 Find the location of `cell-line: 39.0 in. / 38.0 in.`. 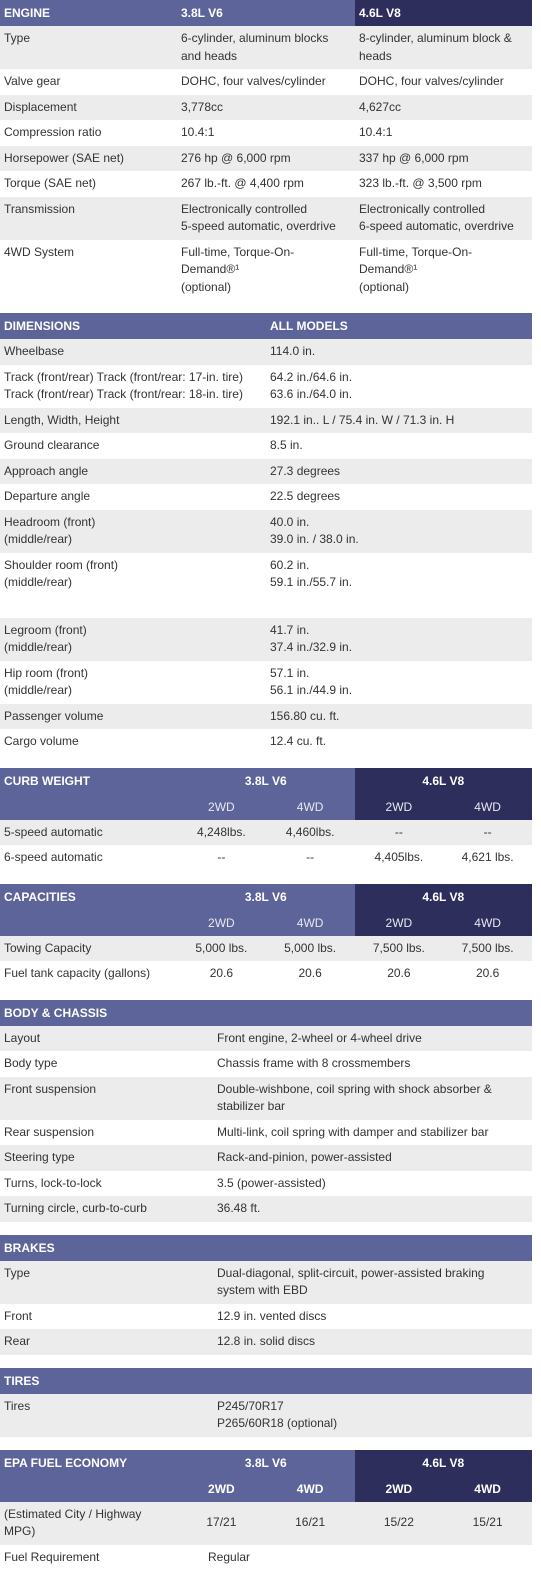

cell-line: 39.0 in. / 38.0 in. is located at coordinates (314, 539).